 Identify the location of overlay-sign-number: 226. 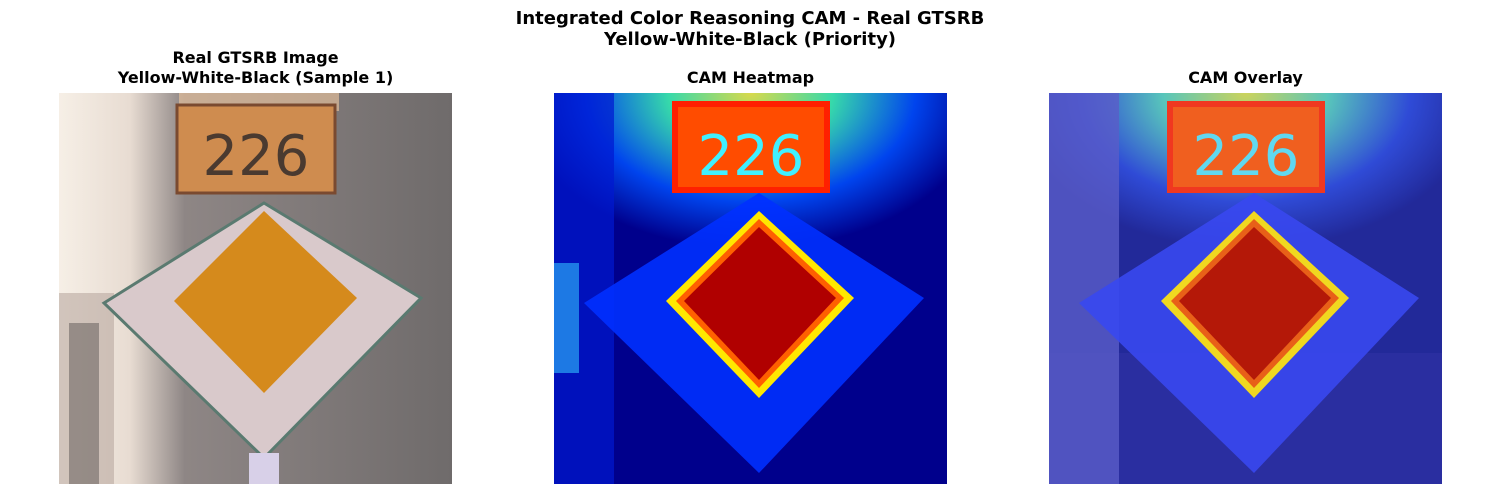
(1246, 156).